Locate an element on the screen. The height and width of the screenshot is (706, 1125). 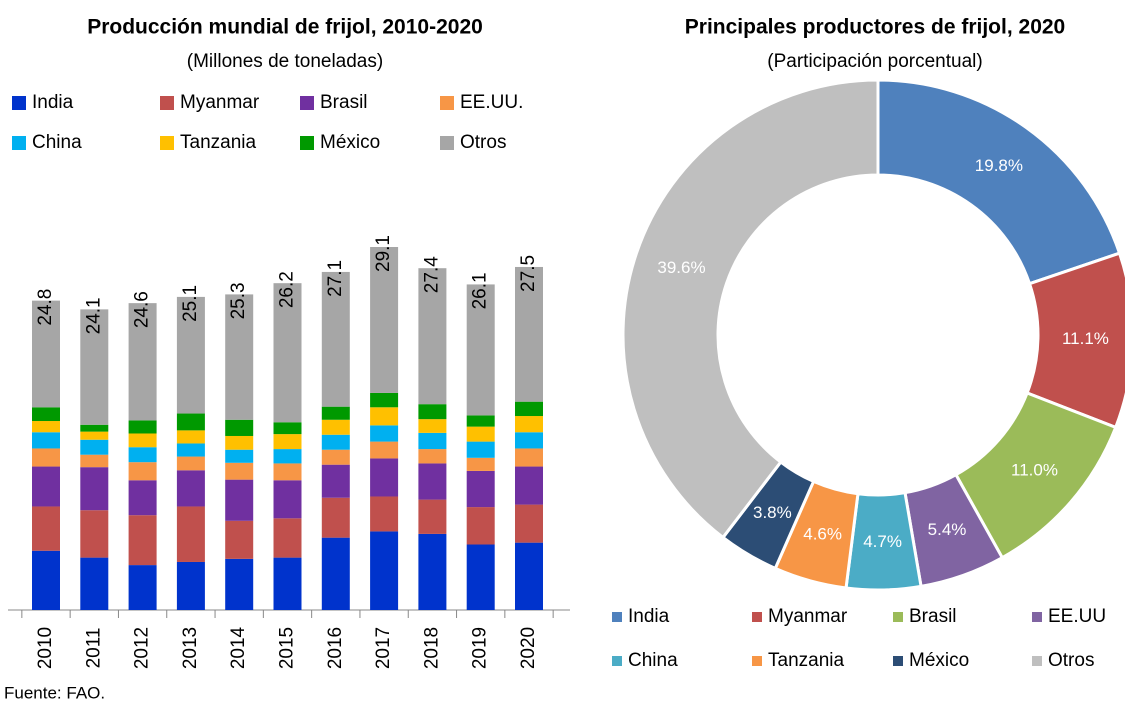
legend-label: China is located at coordinates (653, 660).